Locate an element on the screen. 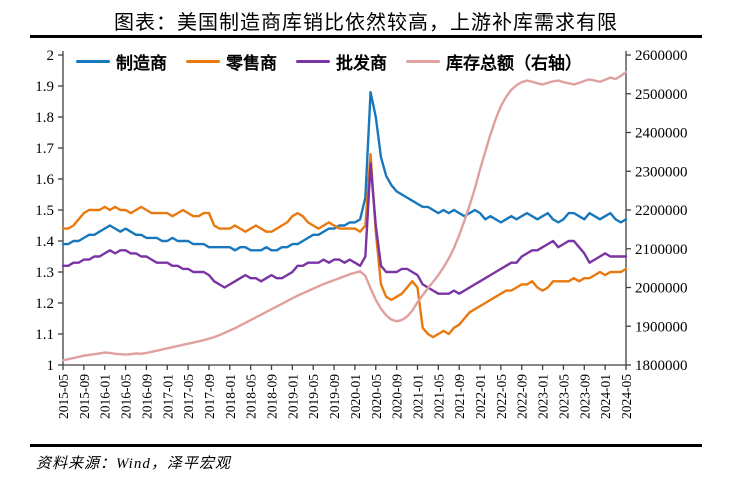 The width and height of the screenshot is (732, 479). x-tick-label: 2020-09 is located at coordinates (397, 396).